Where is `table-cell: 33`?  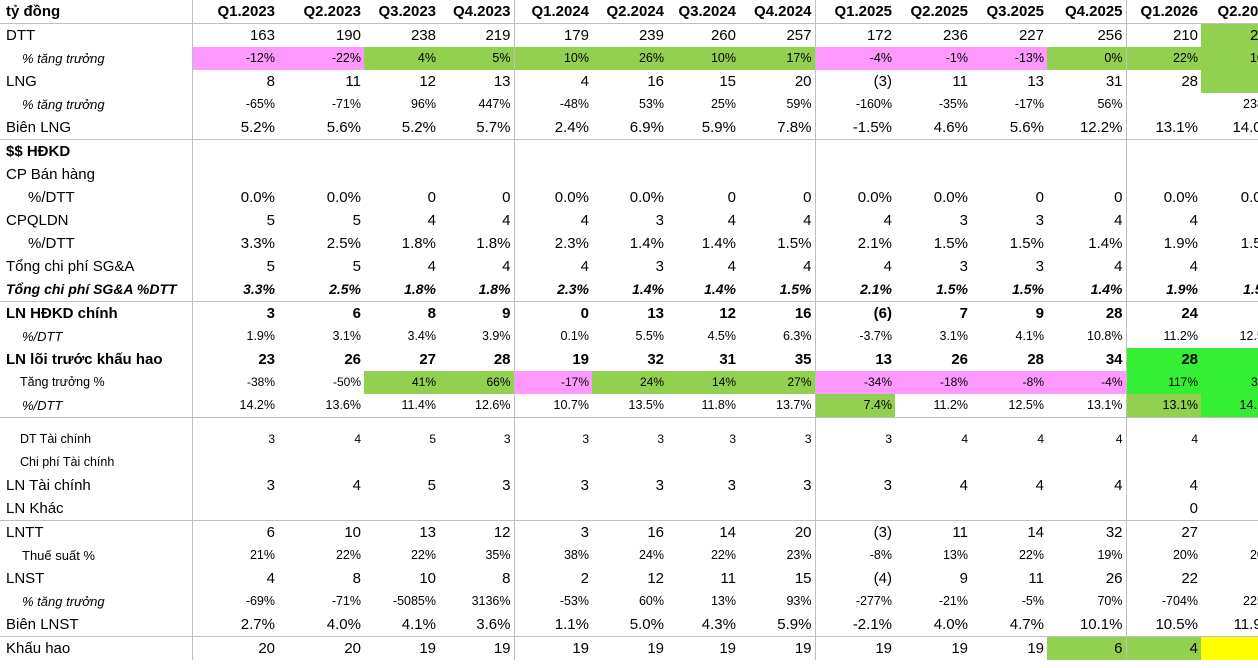
table-cell: 33 is located at coordinates (1229, 314).